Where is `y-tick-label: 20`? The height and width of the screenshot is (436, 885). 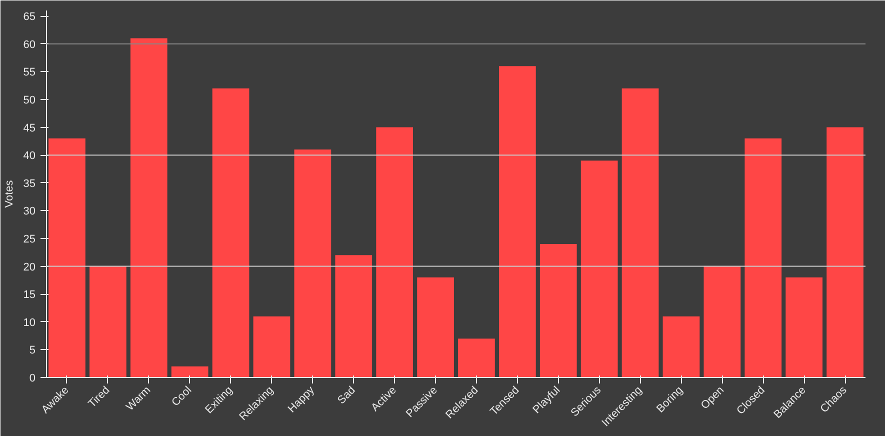
y-tick-label: 20 is located at coordinates (29, 267).